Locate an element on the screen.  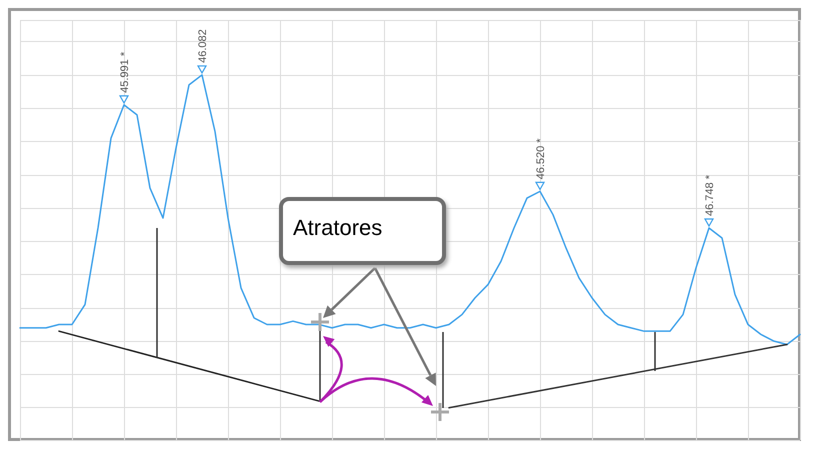
annotation: 45.991 * is located at coordinates (125, 72).